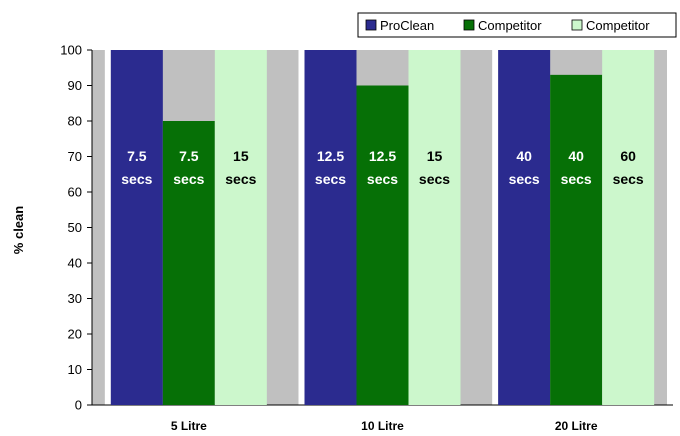 Image resolution: width=680 pixels, height=436 pixels. Describe the element at coordinates (189, 426) in the screenshot. I see `x-tick-label: 5 Litre` at that location.